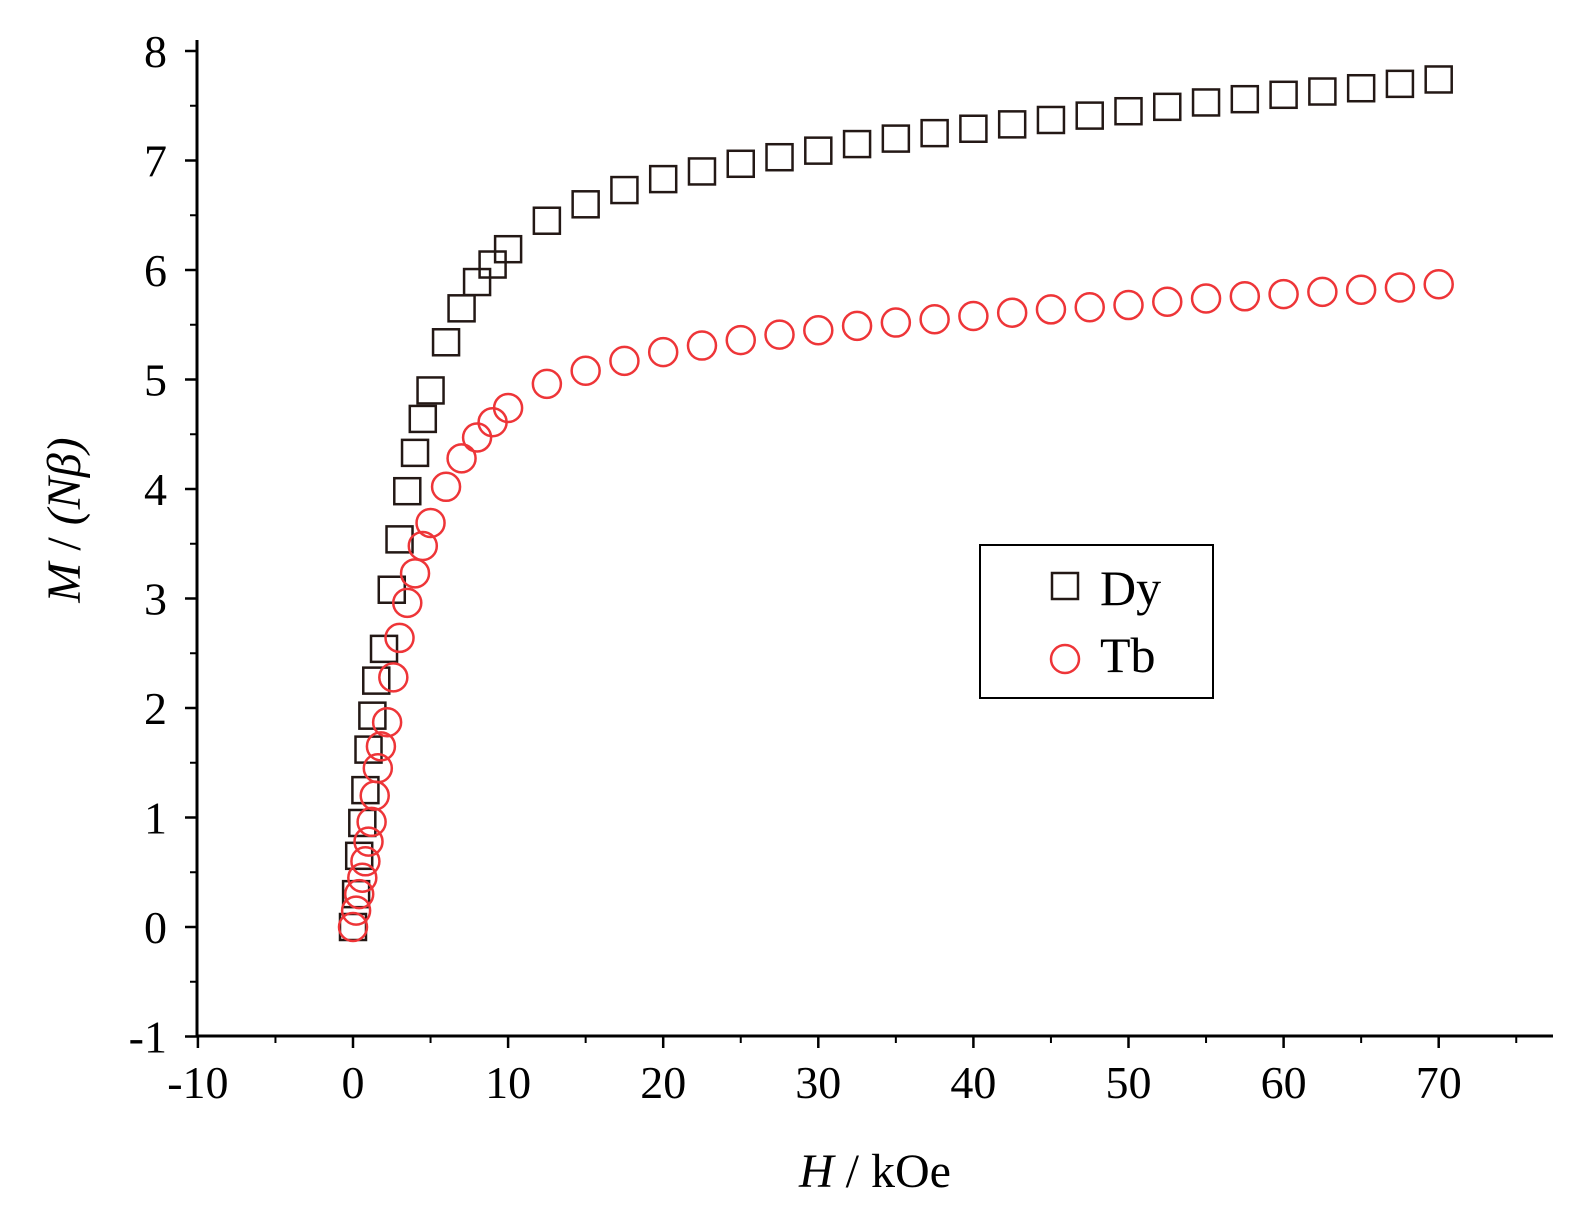  I want to click on legend-entry-dy: Dy, so click(1105, 588).